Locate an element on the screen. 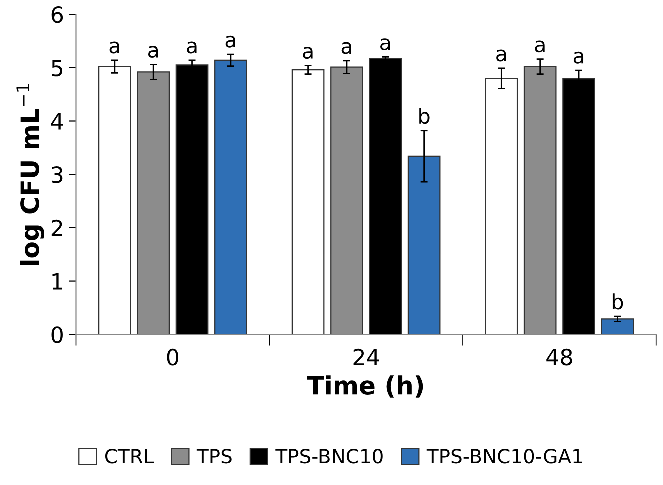 The height and width of the screenshot is (485, 663). y-tick-label: 4 is located at coordinates (57, 121).